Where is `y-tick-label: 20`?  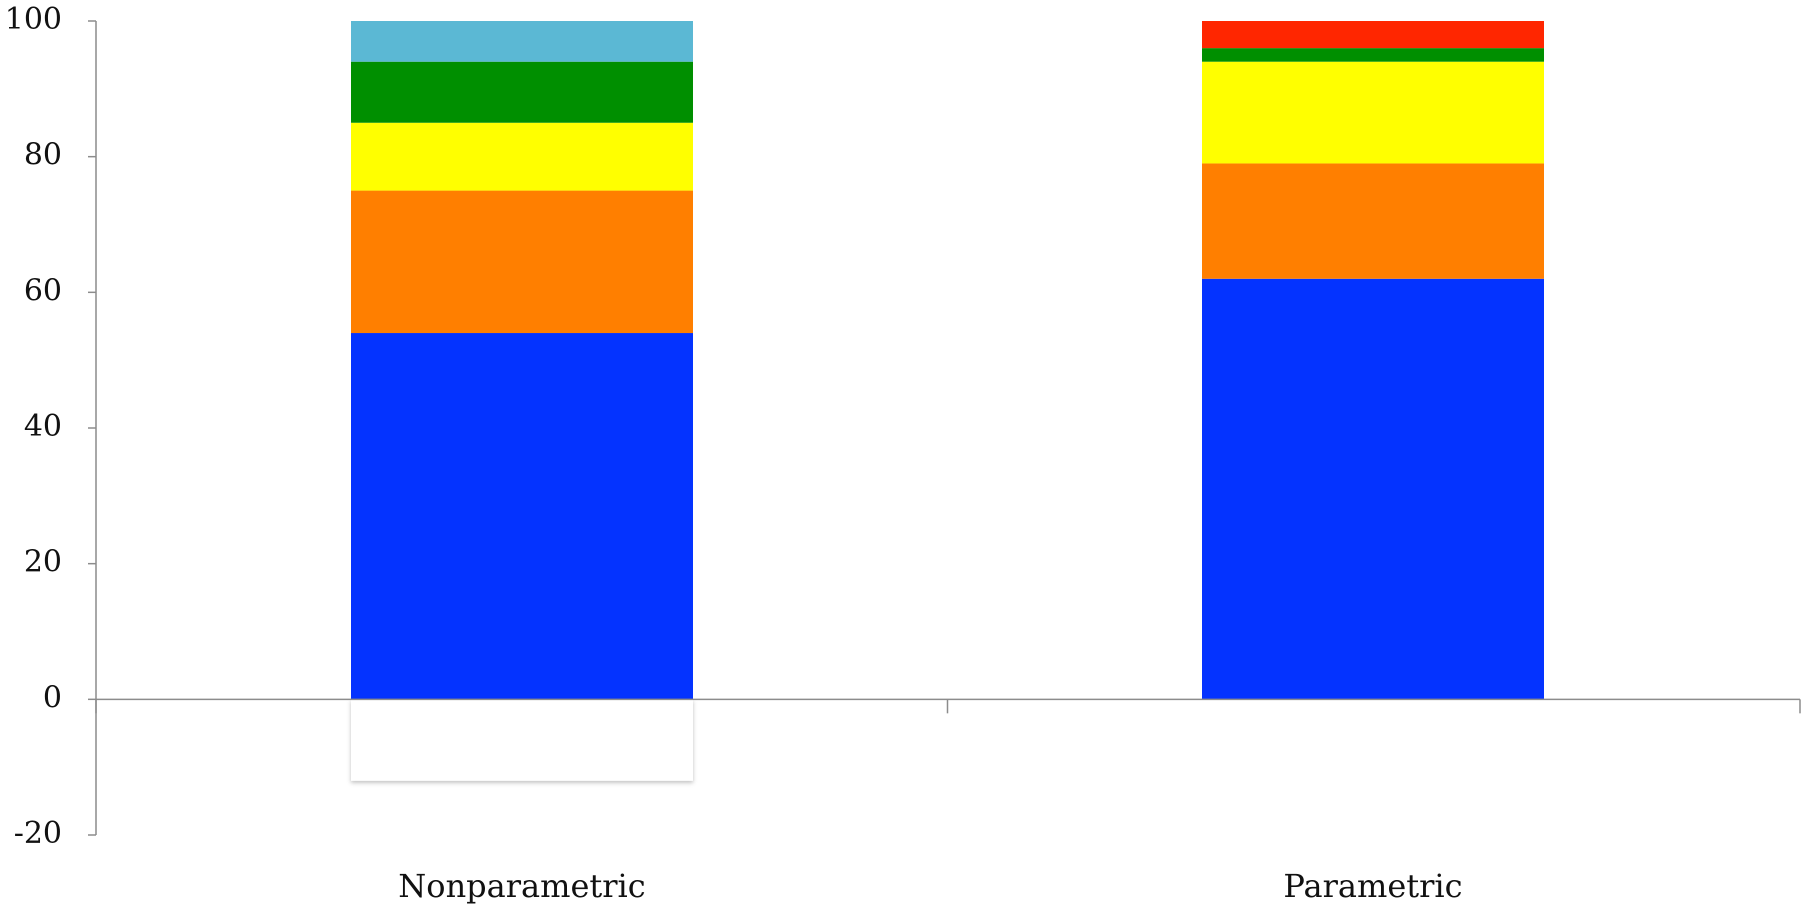 y-tick-label: 20 is located at coordinates (43, 562).